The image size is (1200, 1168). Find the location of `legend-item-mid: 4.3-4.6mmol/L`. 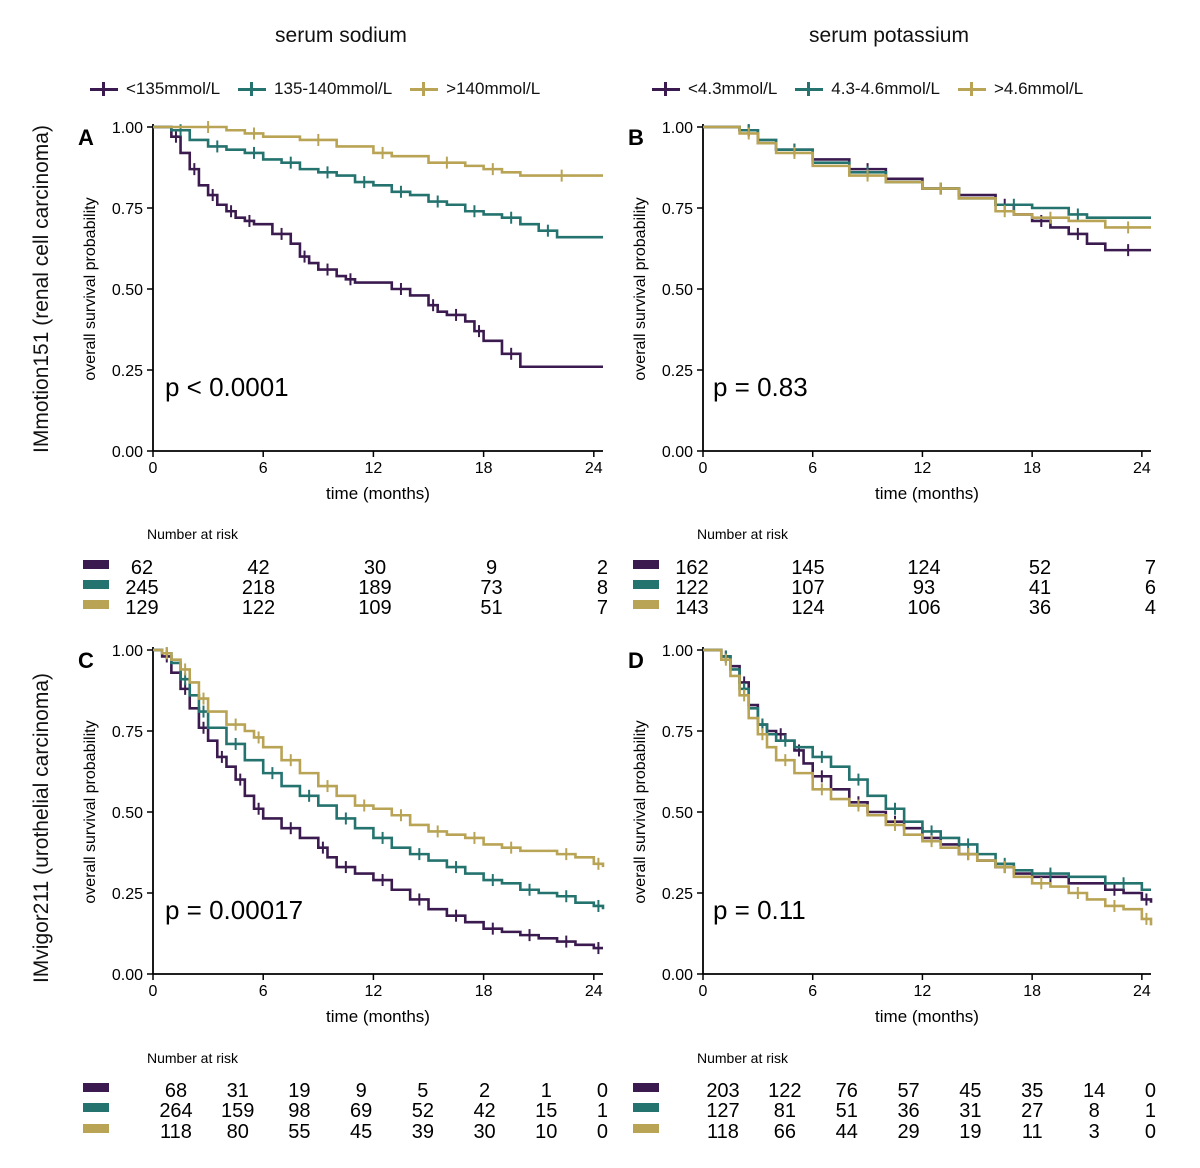

legend-item-mid: 4.3-4.6mmol/L is located at coordinates (867, 89).